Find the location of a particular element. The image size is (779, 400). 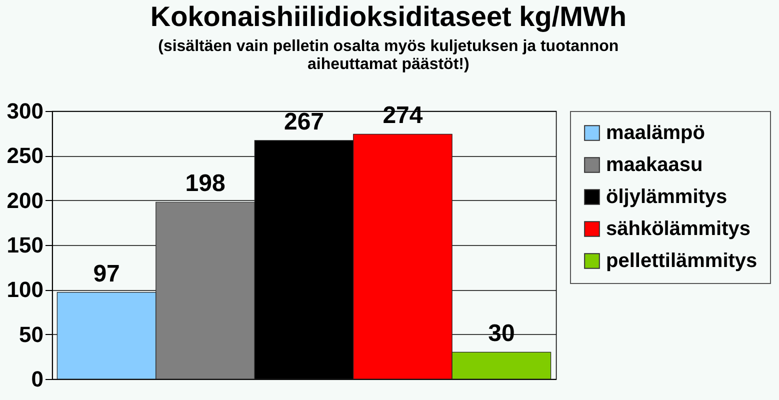

y-tick-label: 0 is located at coordinates (37, 379).